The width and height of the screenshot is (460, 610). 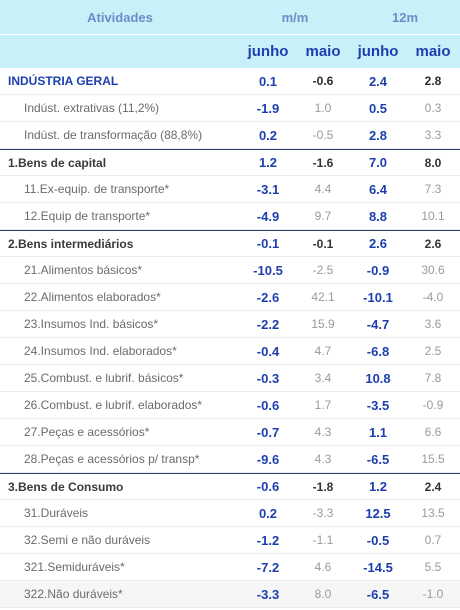 What do you see at coordinates (323, 324) in the screenshot?
I see `cell-mm-maio: 15.9` at bounding box center [323, 324].